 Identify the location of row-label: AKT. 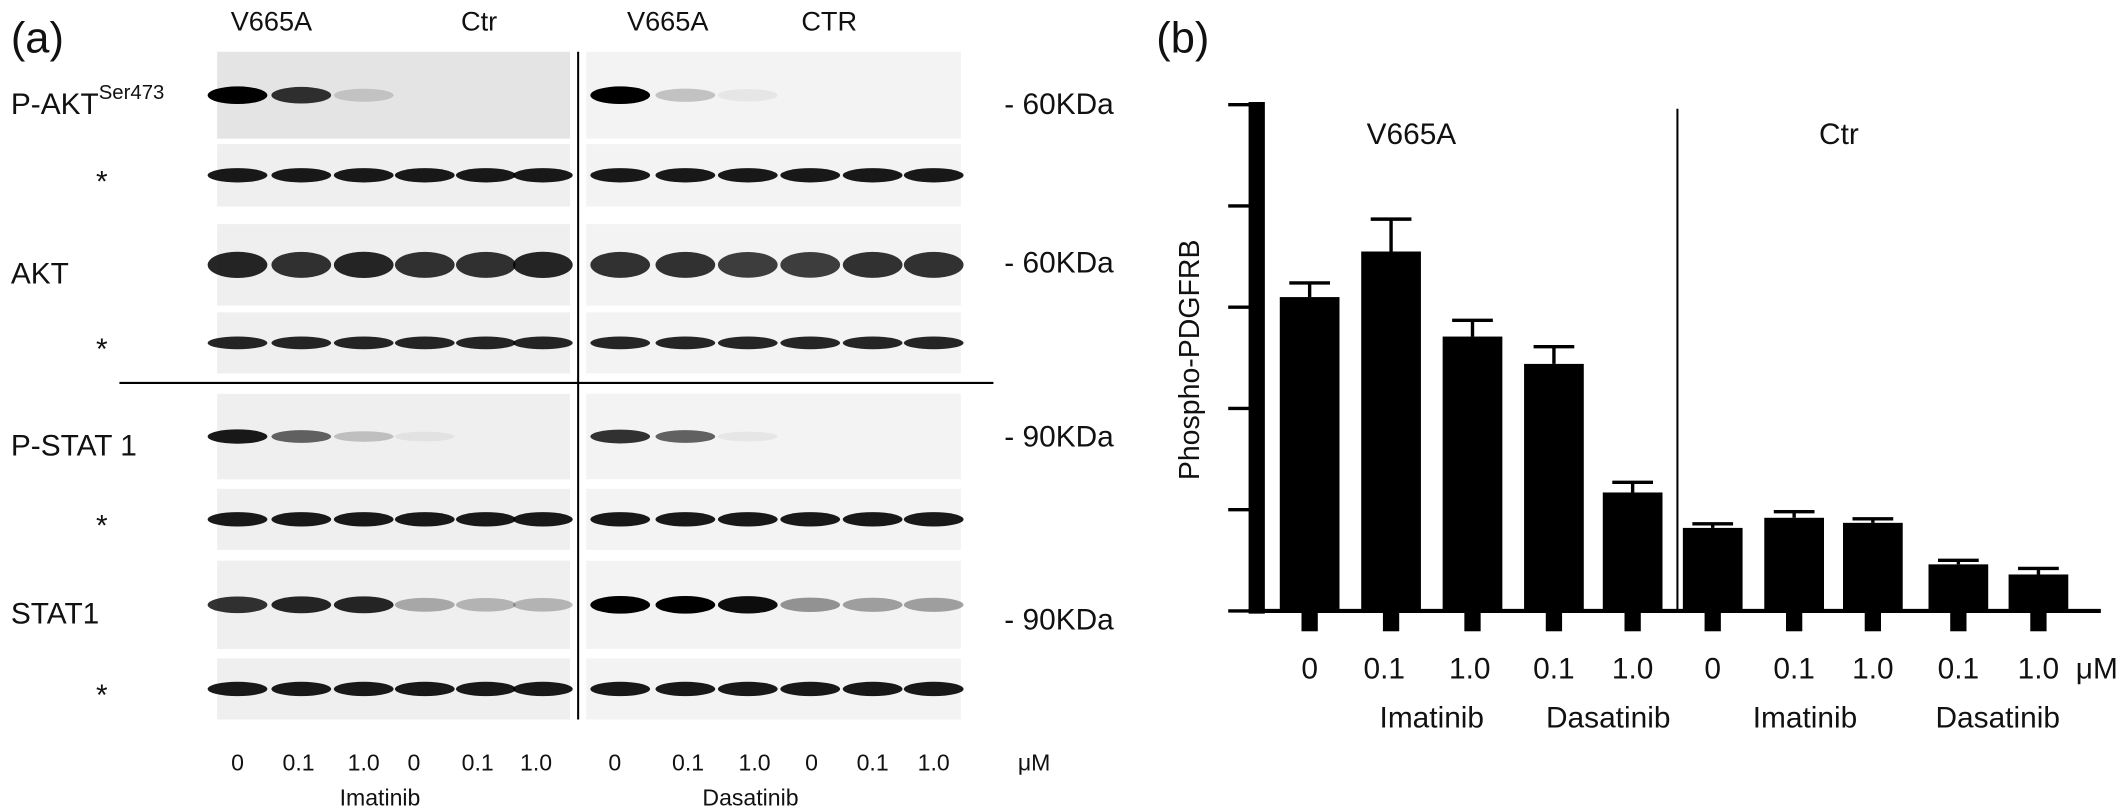
(40, 274).